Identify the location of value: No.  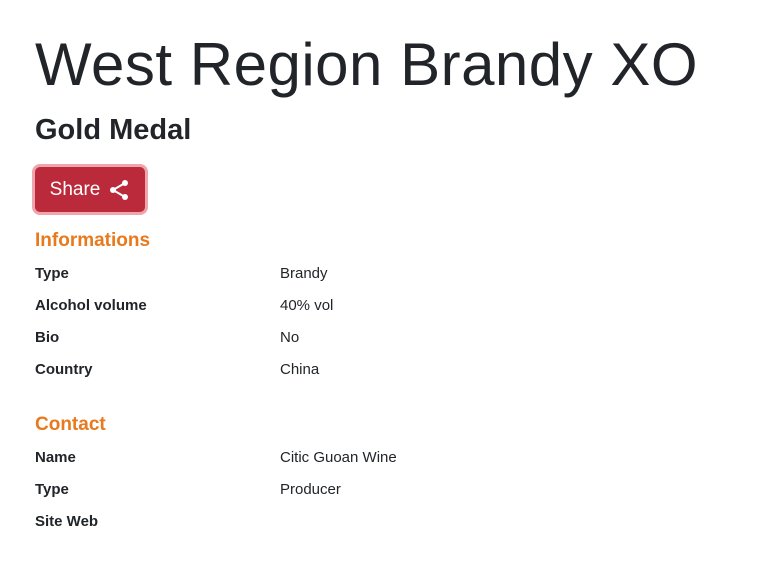
(290, 337).